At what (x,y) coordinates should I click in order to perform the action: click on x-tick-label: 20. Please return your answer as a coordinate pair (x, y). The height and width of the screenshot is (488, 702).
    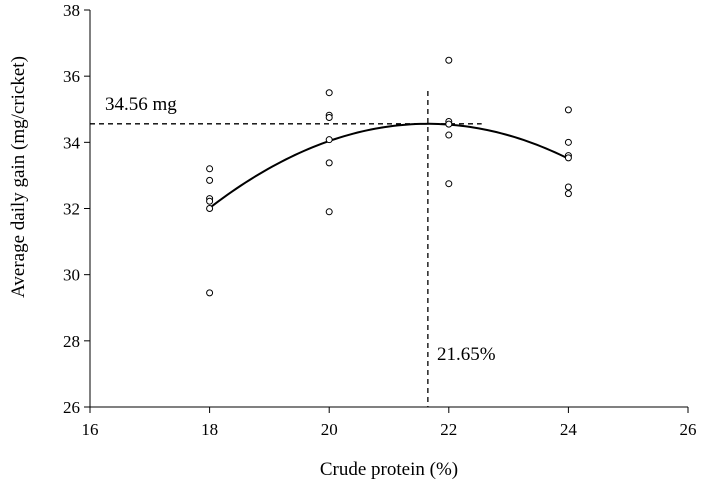
    Looking at the image, I should click on (329, 429).